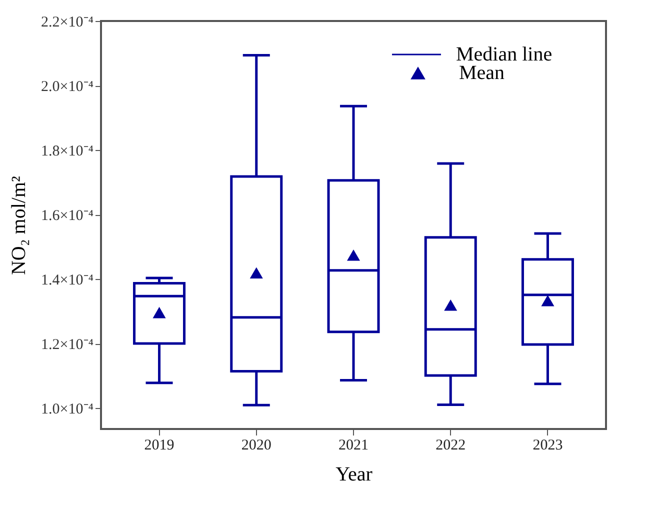  I want to click on x-tick-label: 2023, so click(547, 446).